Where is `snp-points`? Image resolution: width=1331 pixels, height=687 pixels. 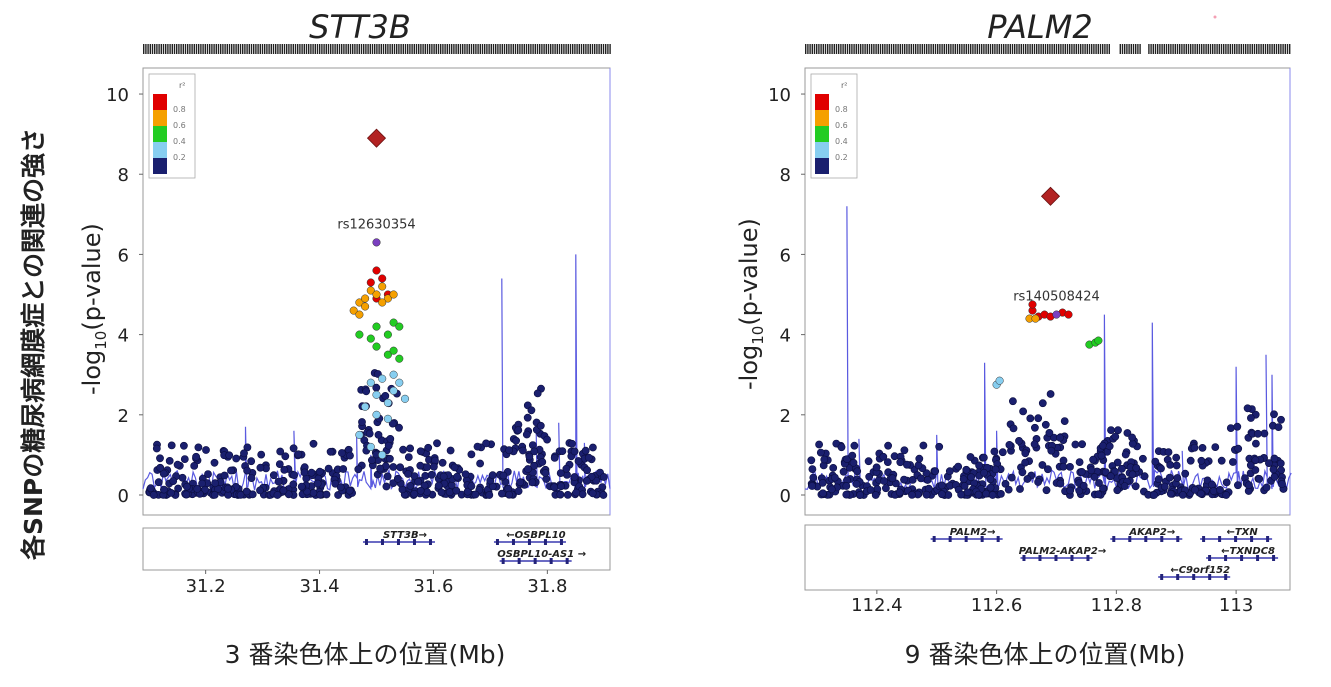 snp-points is located at coordinates (1047, 399).